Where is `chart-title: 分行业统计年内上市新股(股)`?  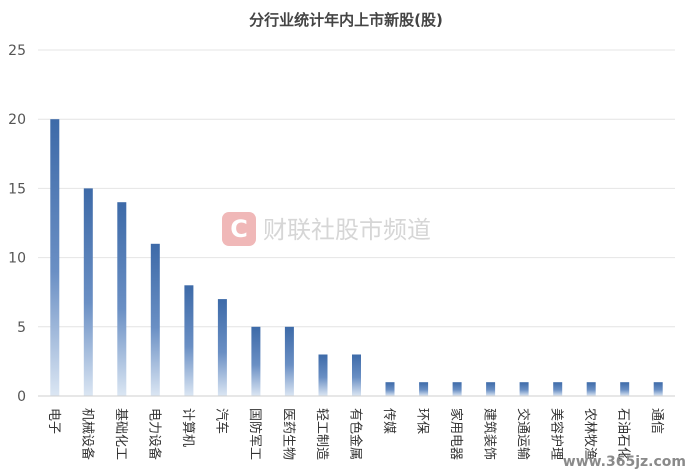 chart-title: 分行业统计年内上市新股(股) is located at coordinates (346, 20).